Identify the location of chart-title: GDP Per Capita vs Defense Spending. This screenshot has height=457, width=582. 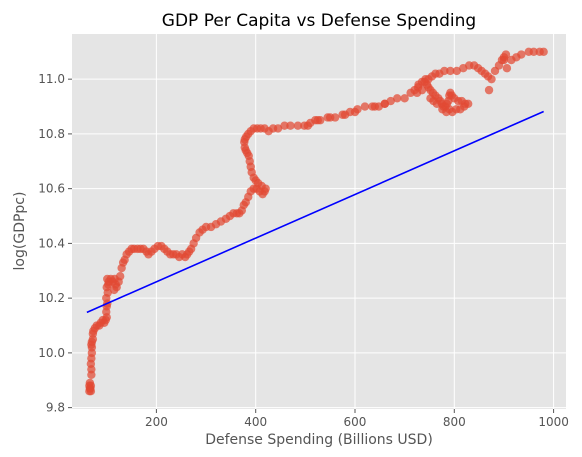
(319, 21).